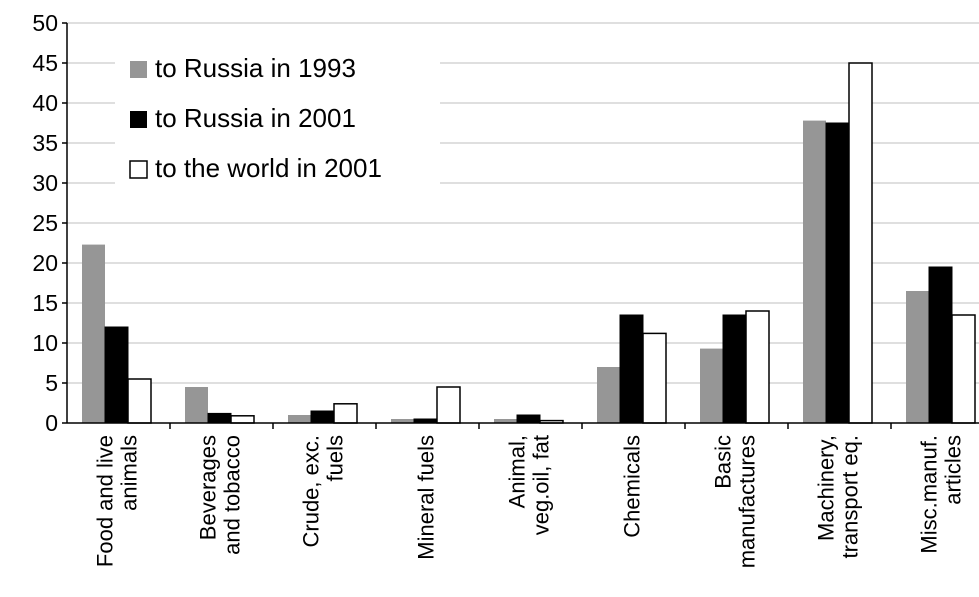  Describe the element at coordinates (45, 263) in the screenshot. I see `y-tick-label: 20` at that location.